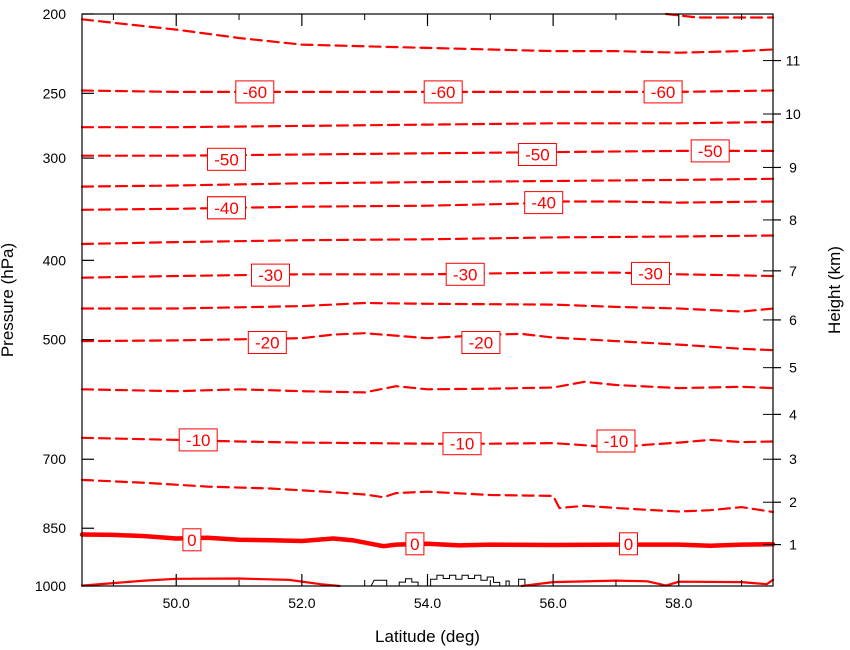  Describe the element at coordinates (793, 61) in the screenshot. I see `height-tick-label: 11` at that location.